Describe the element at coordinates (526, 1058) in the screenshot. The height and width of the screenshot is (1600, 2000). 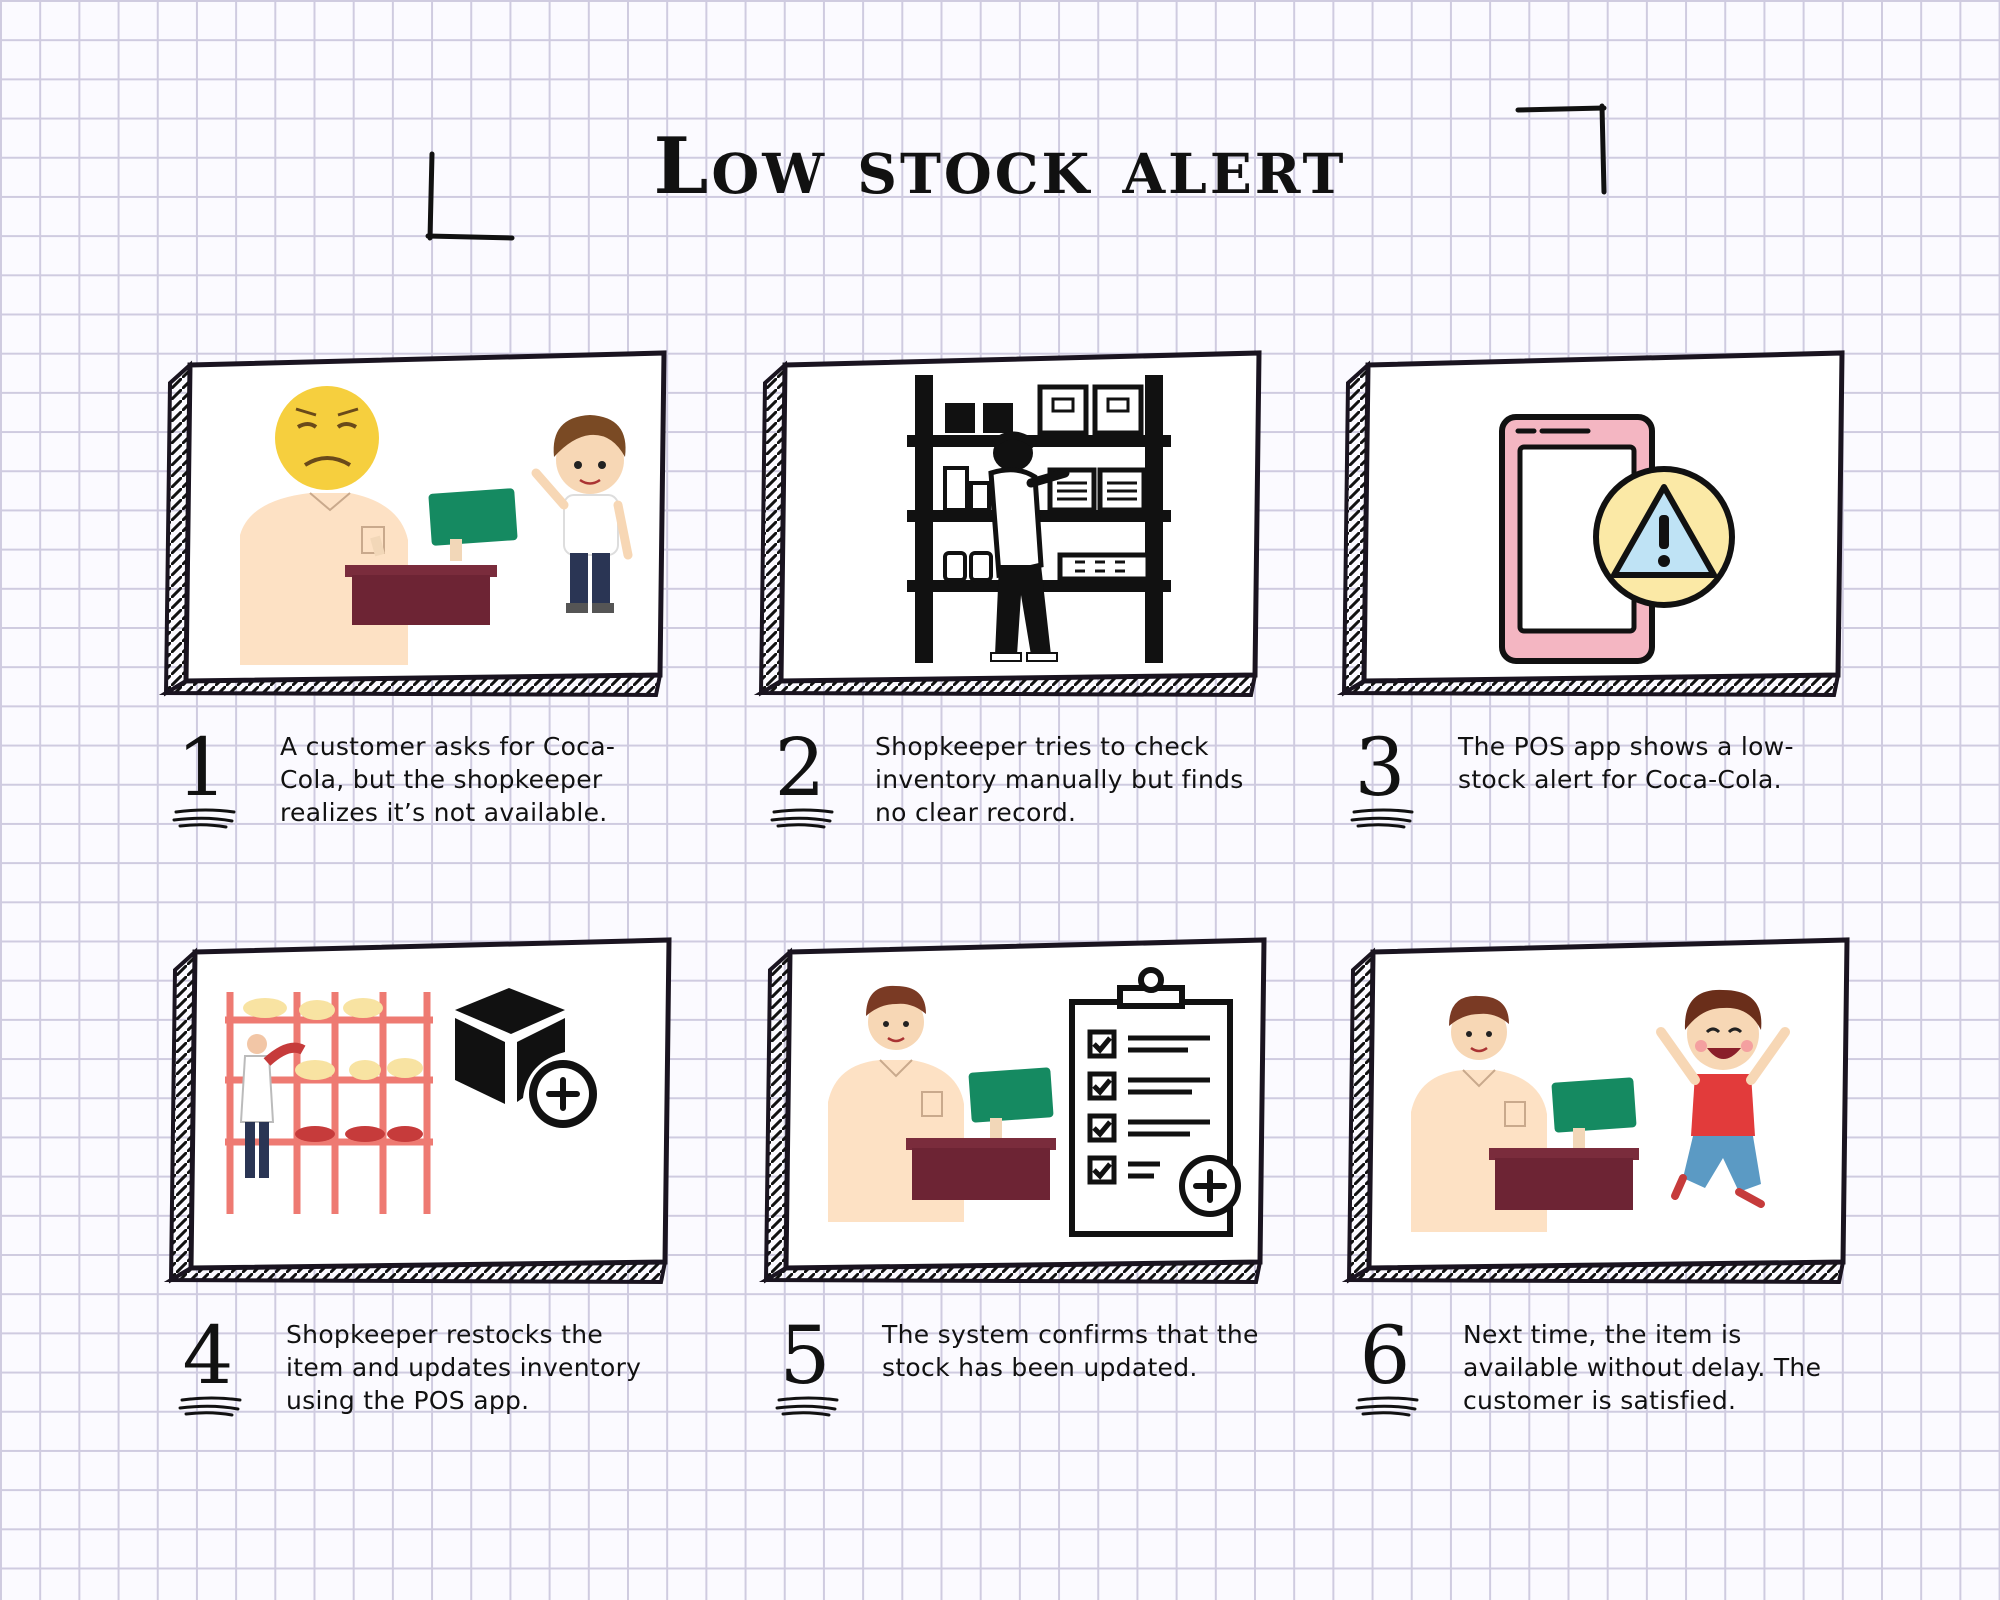
I see `add-box-icon` at that location.